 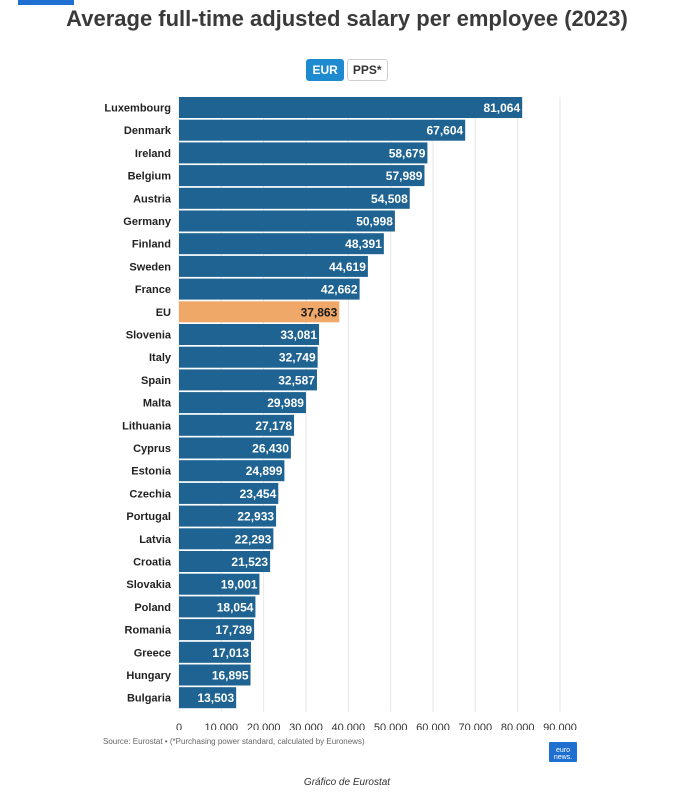 I want to click on data-label: 13,503, so click(x=215, y=698).